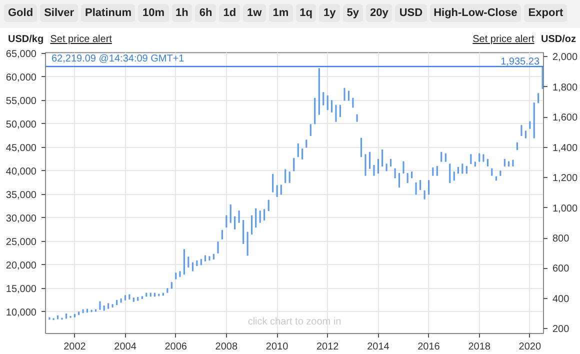 This screenshot has height=354, width=580. What do you see at coordinates (558, 39) in the screenshot?
I see `y2-axis-title: USD/oz` at bounding box center [558, 39].